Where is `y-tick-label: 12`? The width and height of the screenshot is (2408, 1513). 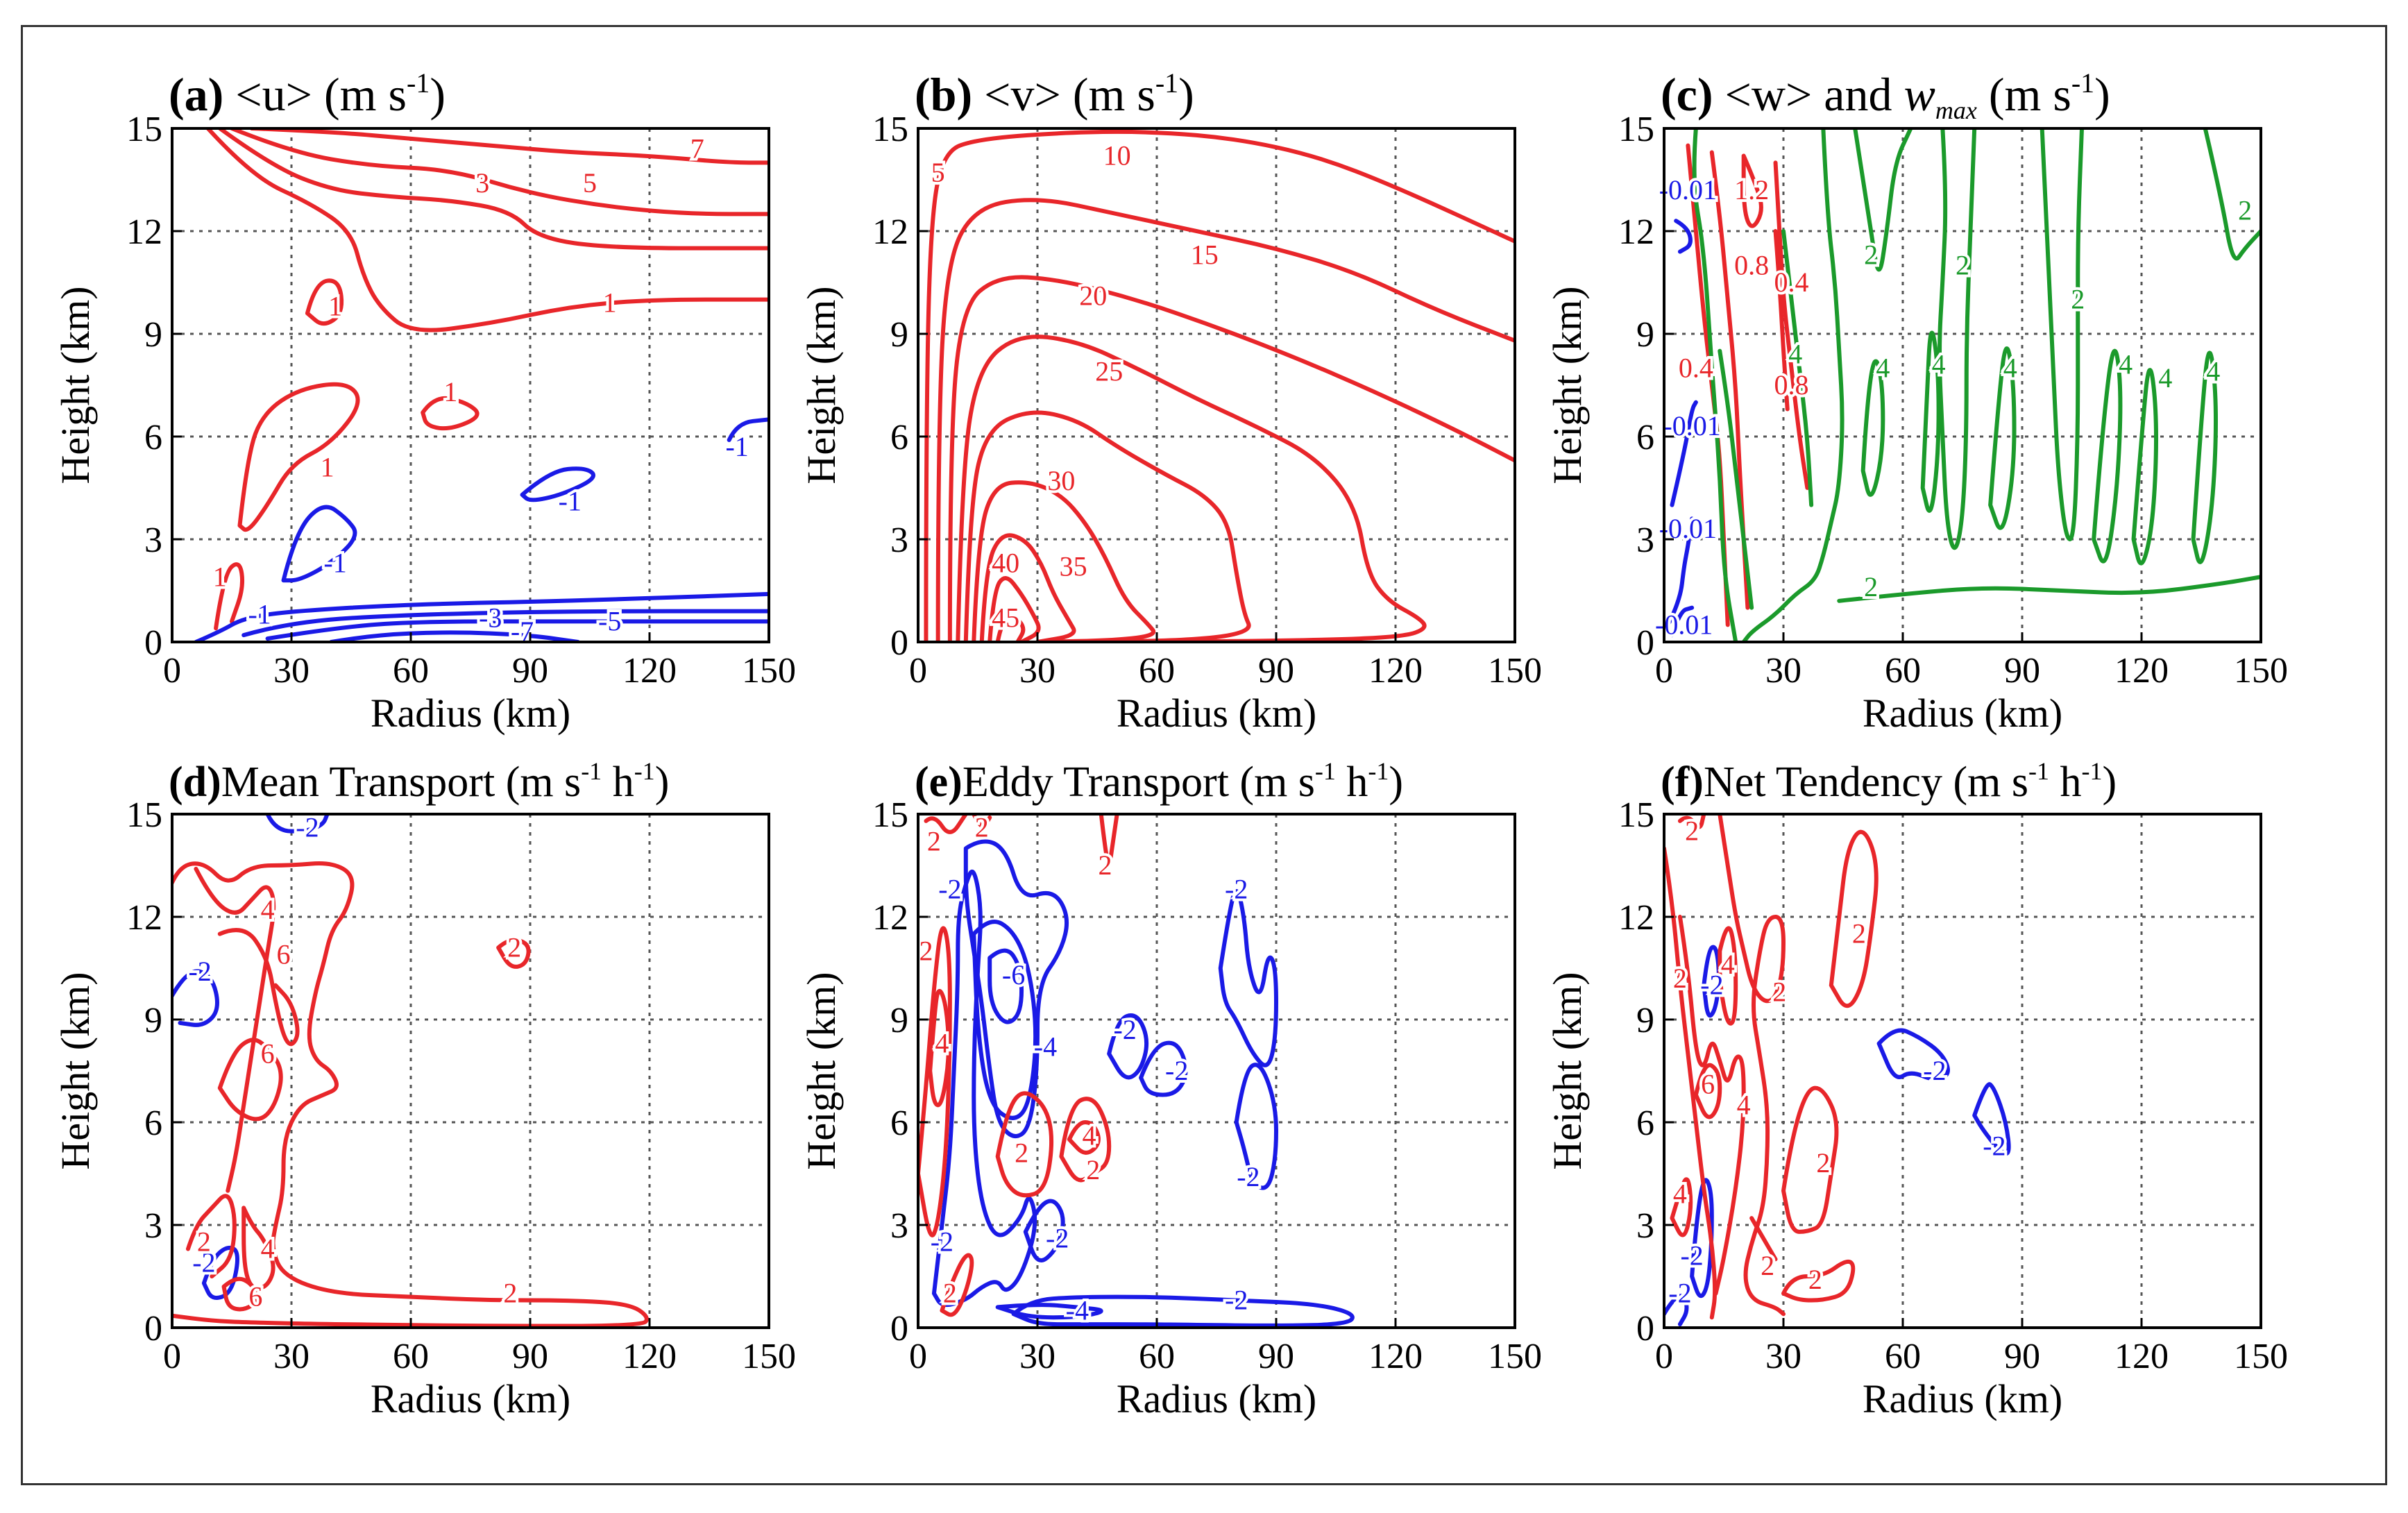
y-tick-label: 12 is located at coordinates (1636, 918).